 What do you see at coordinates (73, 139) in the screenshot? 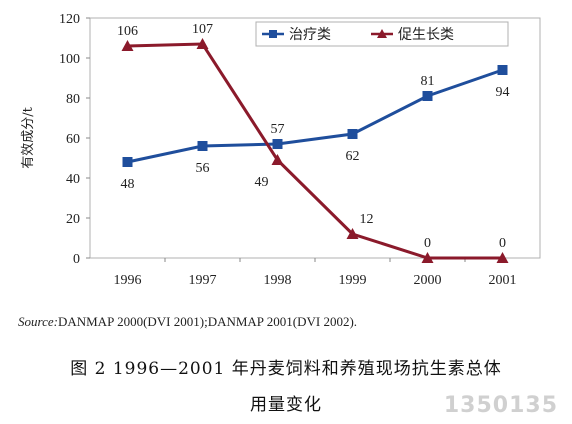
I see `y-tick-label: 60` at bounding box center [73, 139].